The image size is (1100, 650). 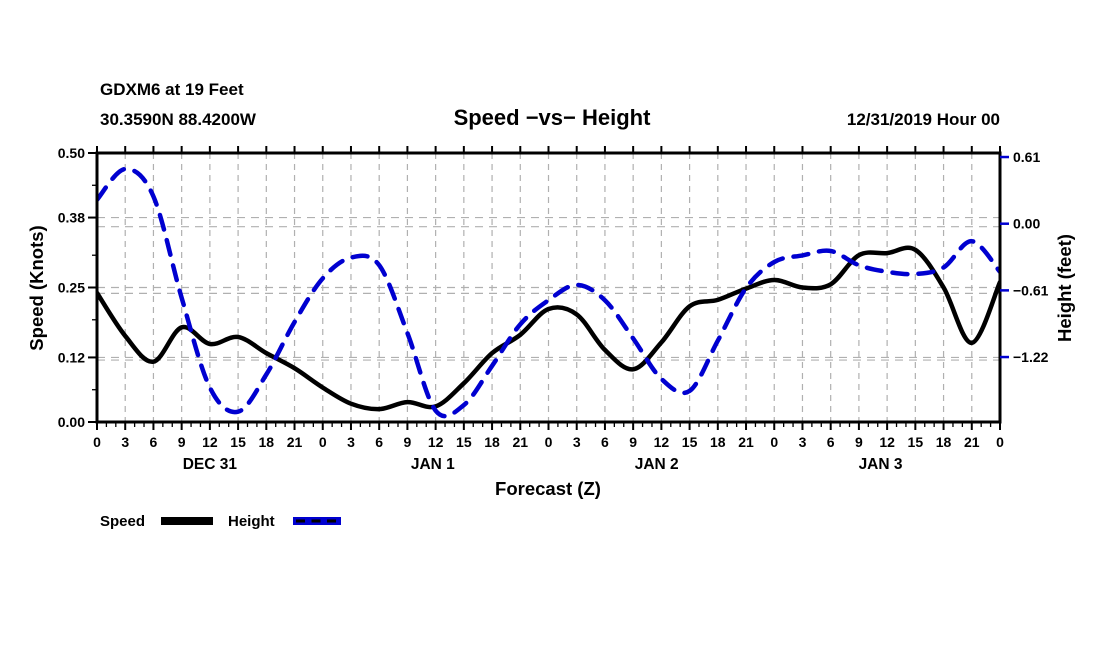 I want to click on right-tick-label: 0.61, so click(x=1026, y=157).